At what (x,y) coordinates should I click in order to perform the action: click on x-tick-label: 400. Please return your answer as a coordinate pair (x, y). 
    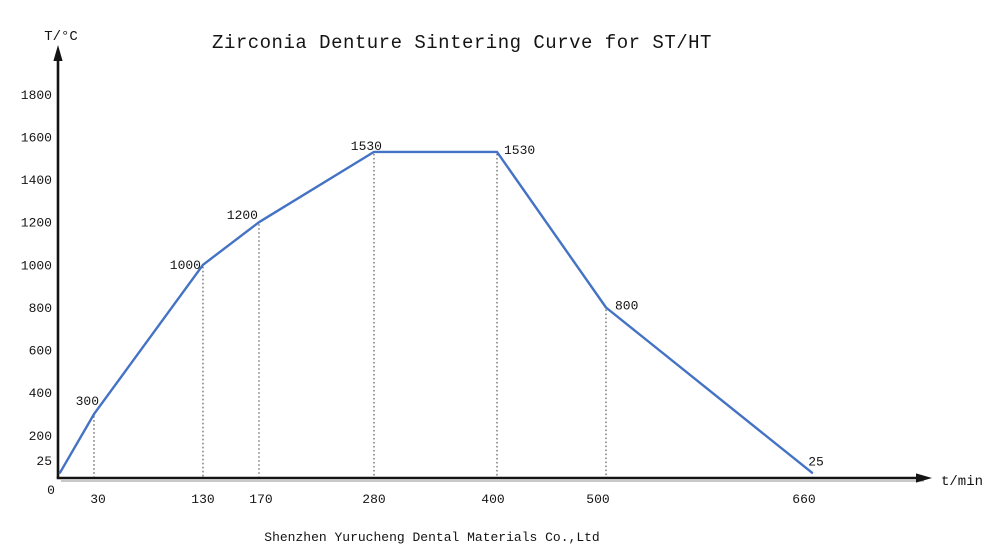
    Looking at the image, I should click on (492, 499).